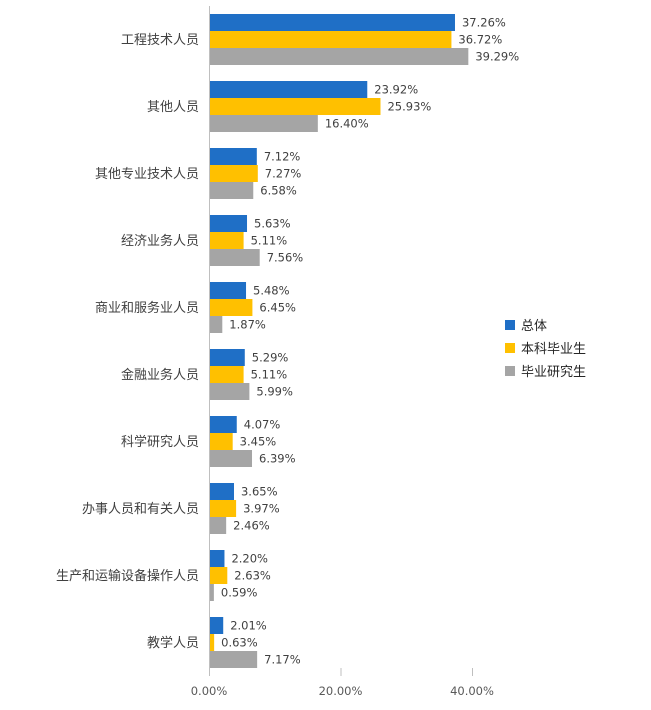  What do you see at coordinates (247, 325) in the screenshot?
I see `data-label: 1.87%` at bounding box center [247, 325].